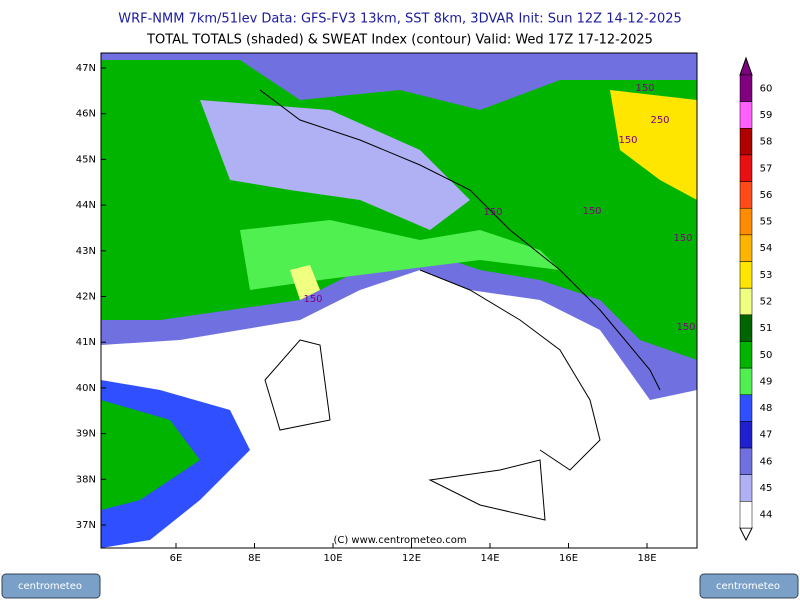 This screenshot has height=604, width=800. I want to click on legend-label: 44, so click(766, 515).